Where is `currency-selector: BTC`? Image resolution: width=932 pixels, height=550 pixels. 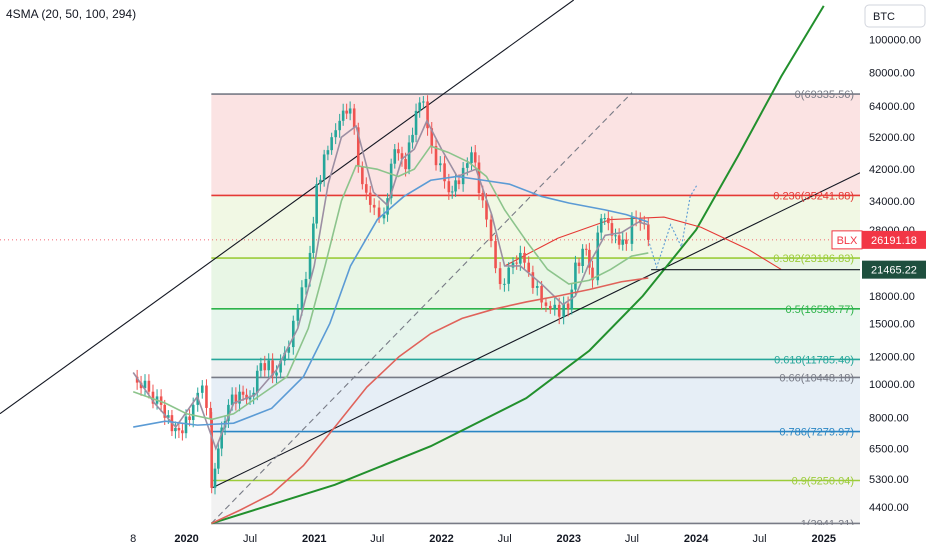 currency-selector: BTC is located at coordinates (895, 16).